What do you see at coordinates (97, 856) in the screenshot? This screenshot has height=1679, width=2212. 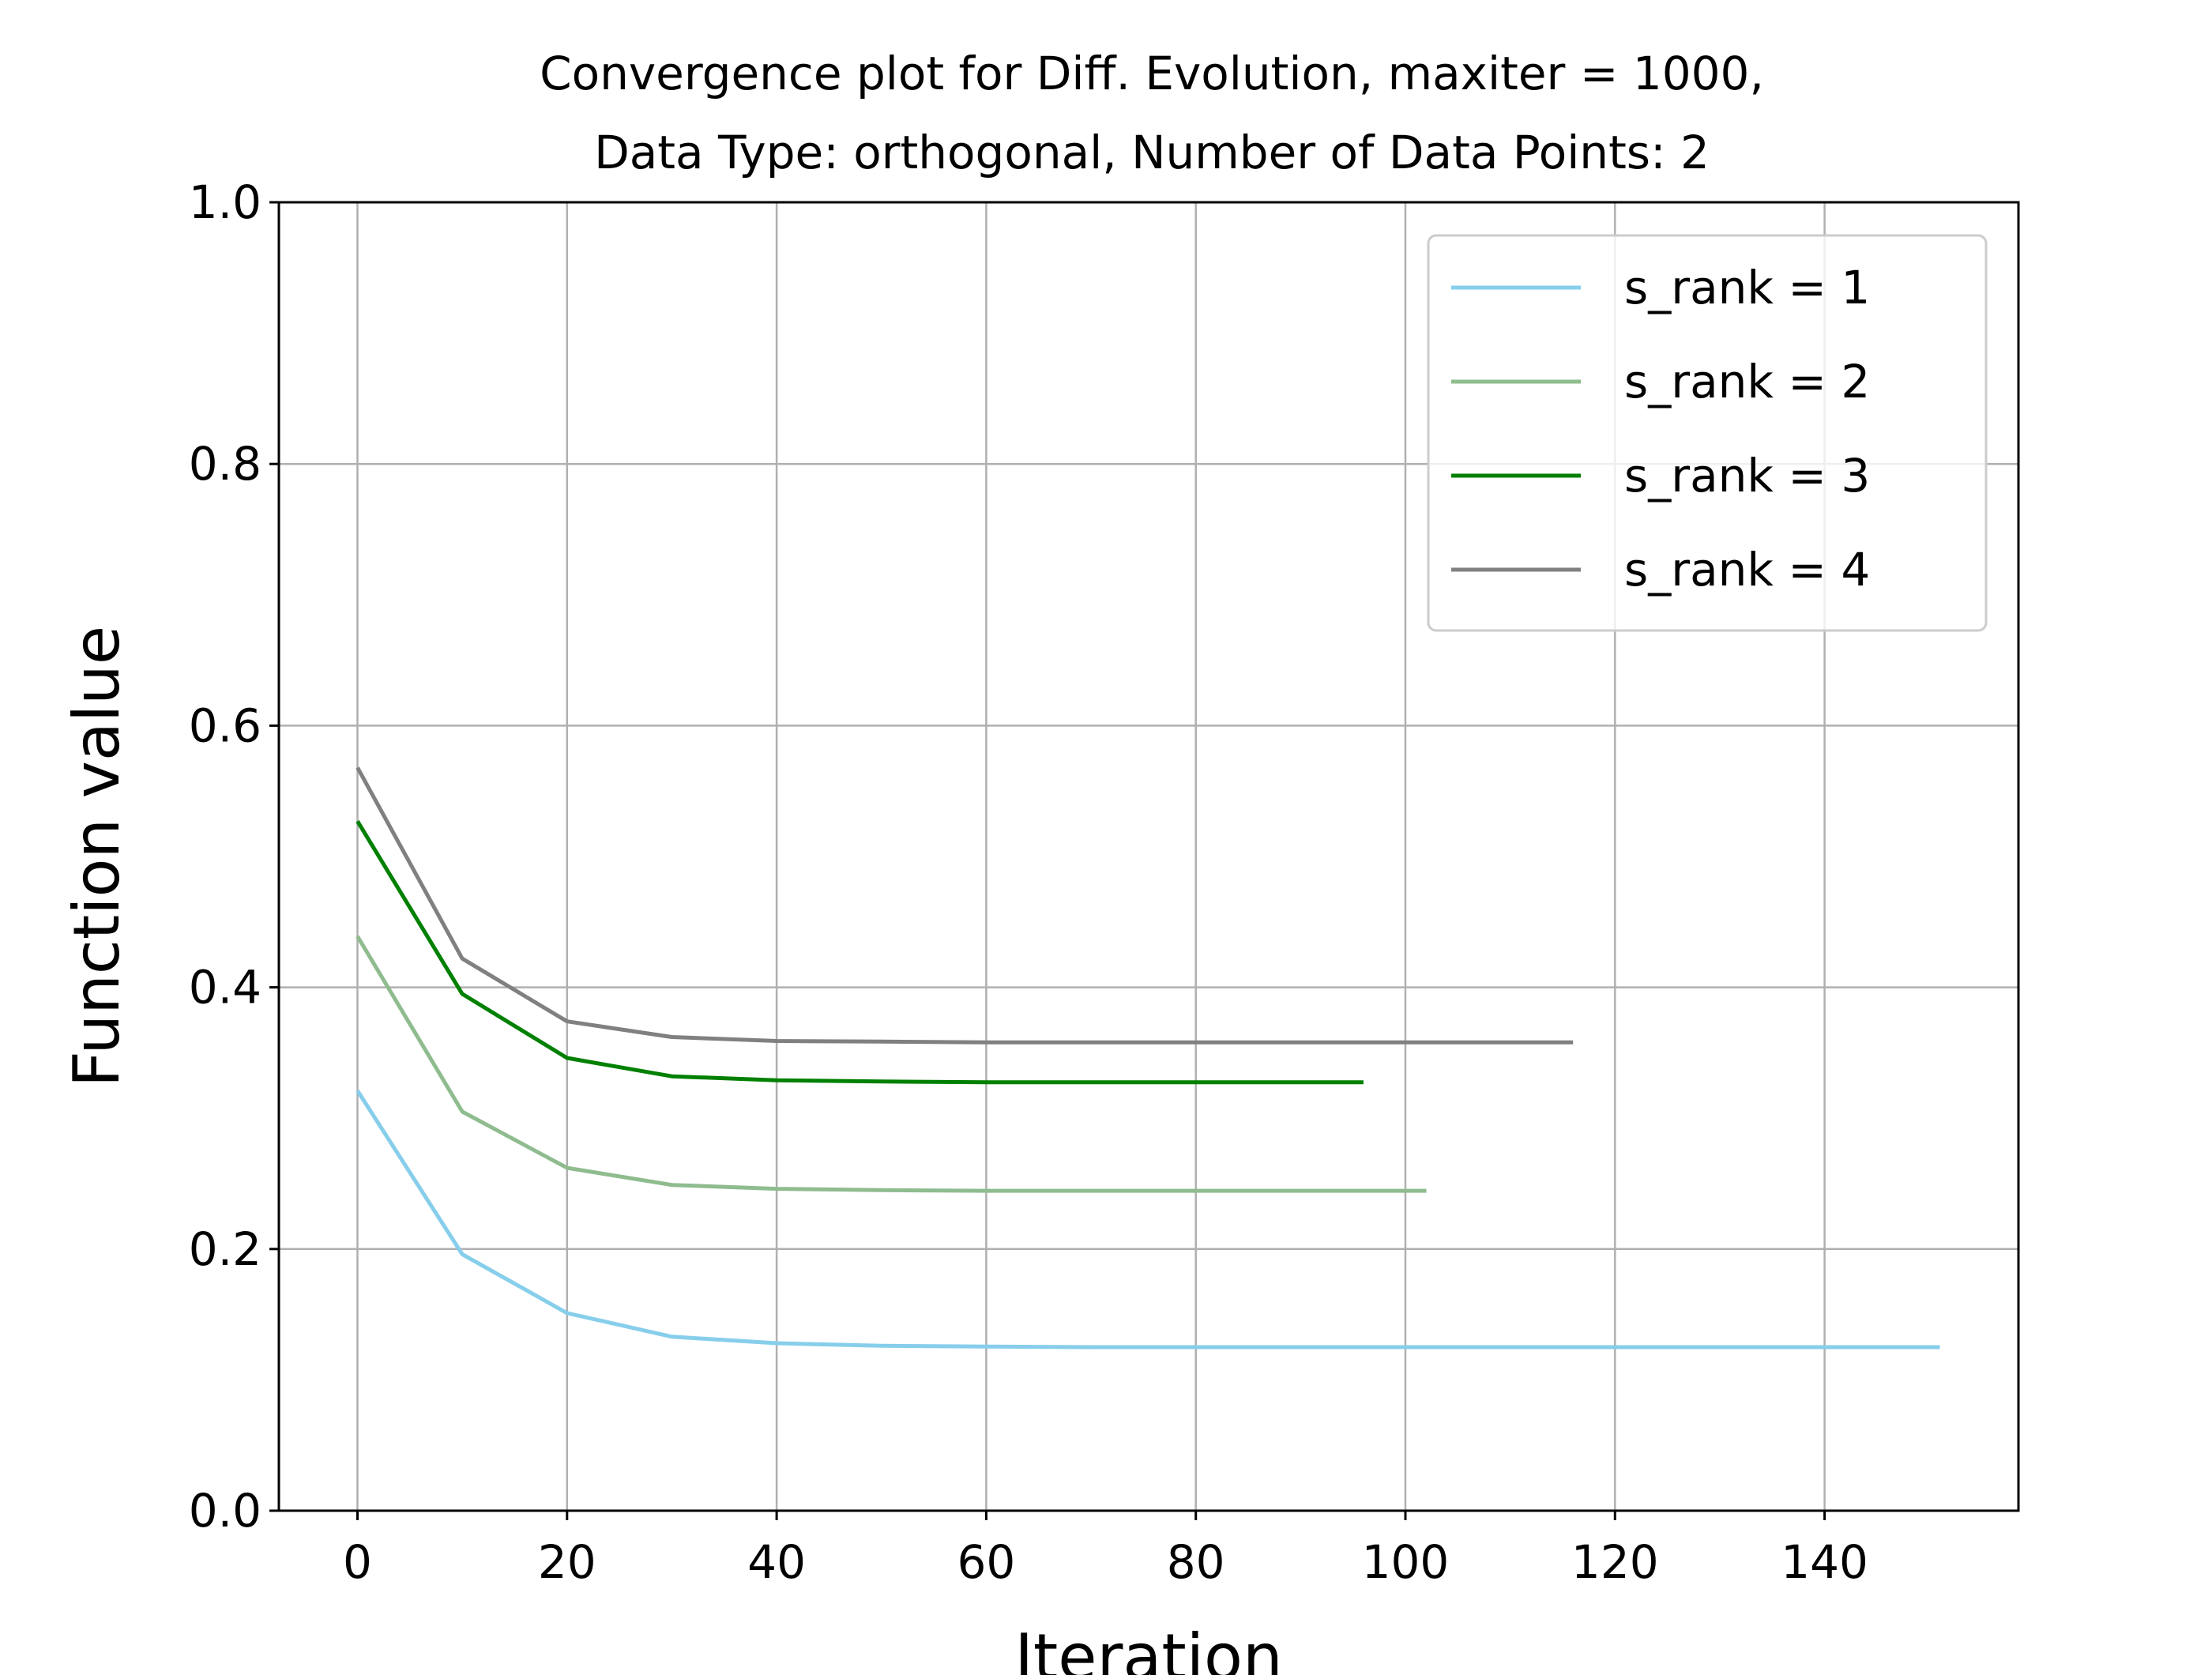 I see `y-axis-label: Function value` at bounding box center [97, 856].